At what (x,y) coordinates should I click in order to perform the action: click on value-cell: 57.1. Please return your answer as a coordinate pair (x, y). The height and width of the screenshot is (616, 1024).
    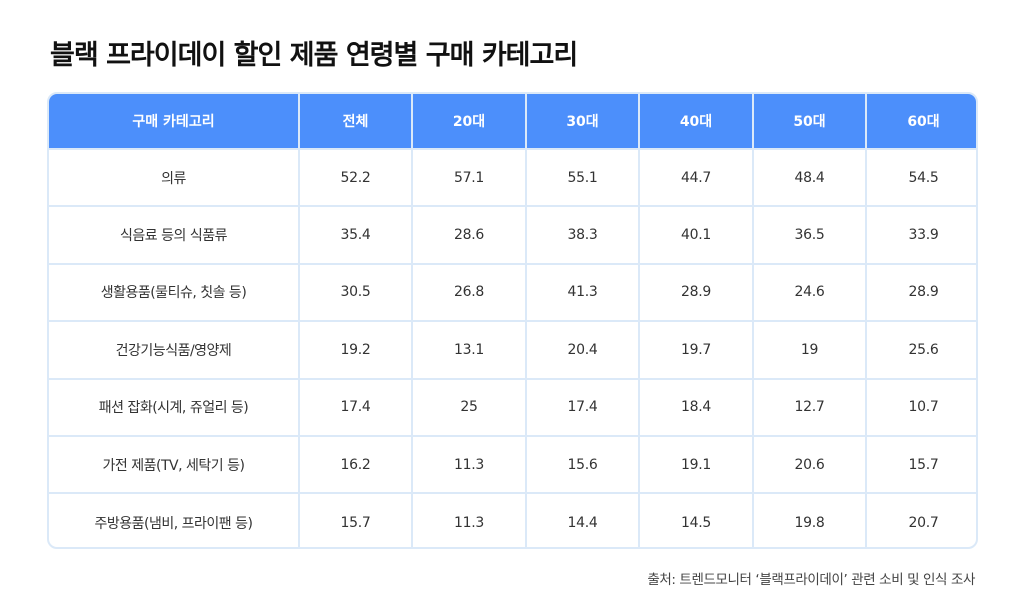
    Looking at the image, I should click on (469, 178).